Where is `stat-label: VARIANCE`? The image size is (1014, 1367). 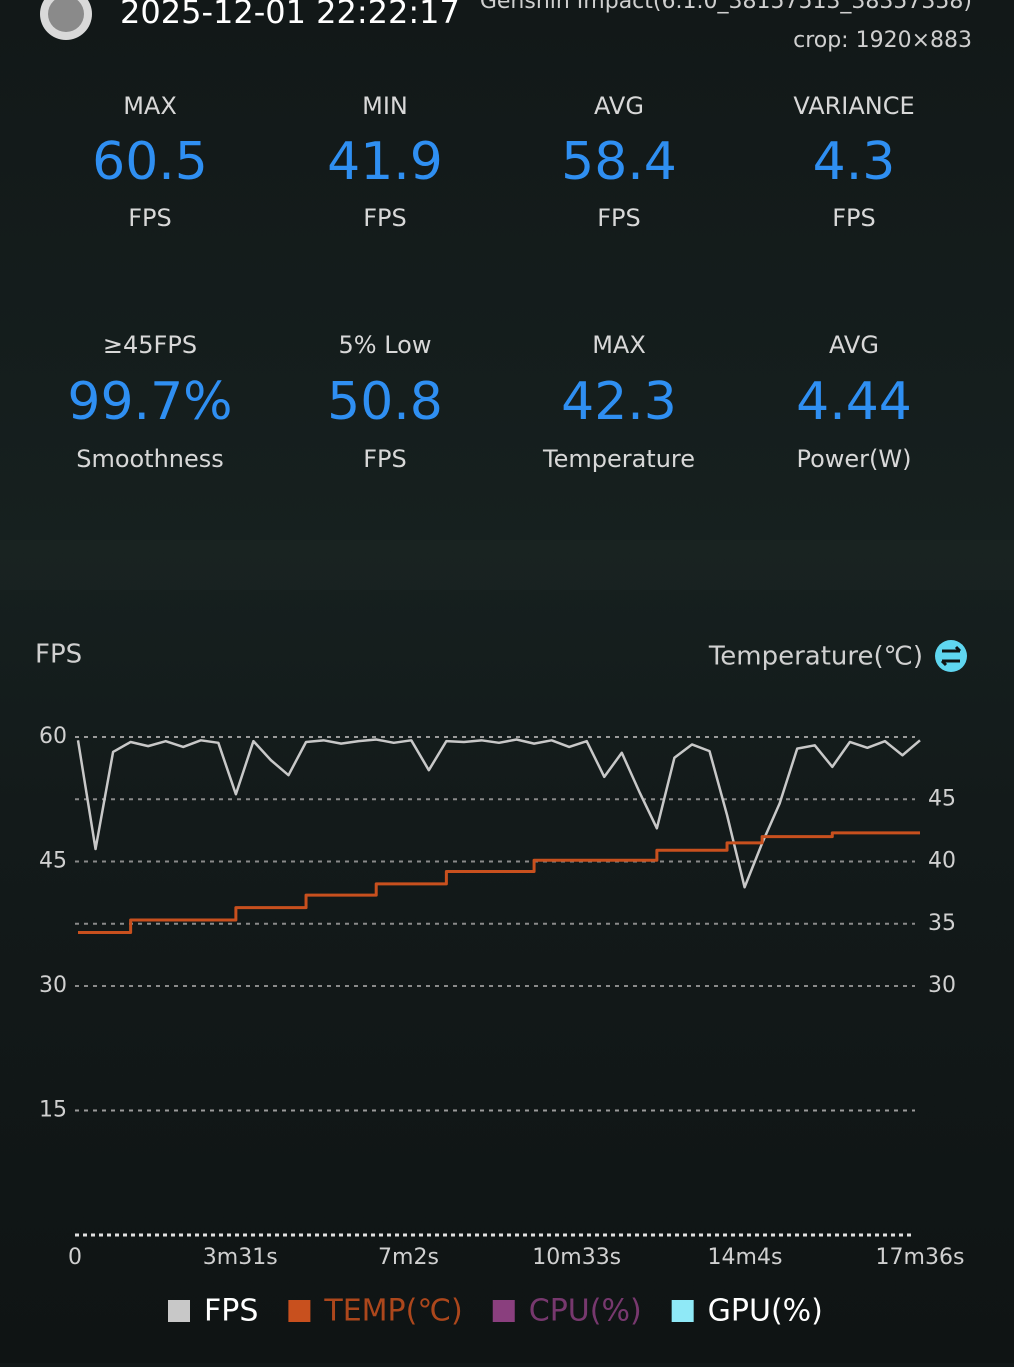 stat-label: VARIANCE is located at coordinates (853, 106).